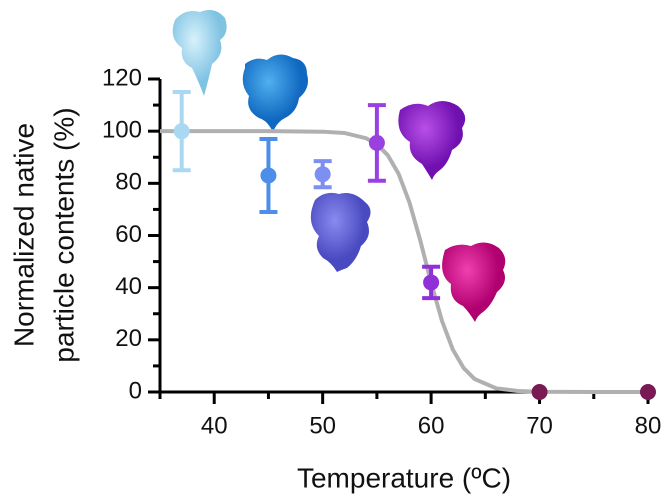 The width and height of the screenshot is (666, 501). What do you see at coordinates (122, 77) in the screenshot?
I see `y-tick-label: 120` at bounding box center [122, 77].